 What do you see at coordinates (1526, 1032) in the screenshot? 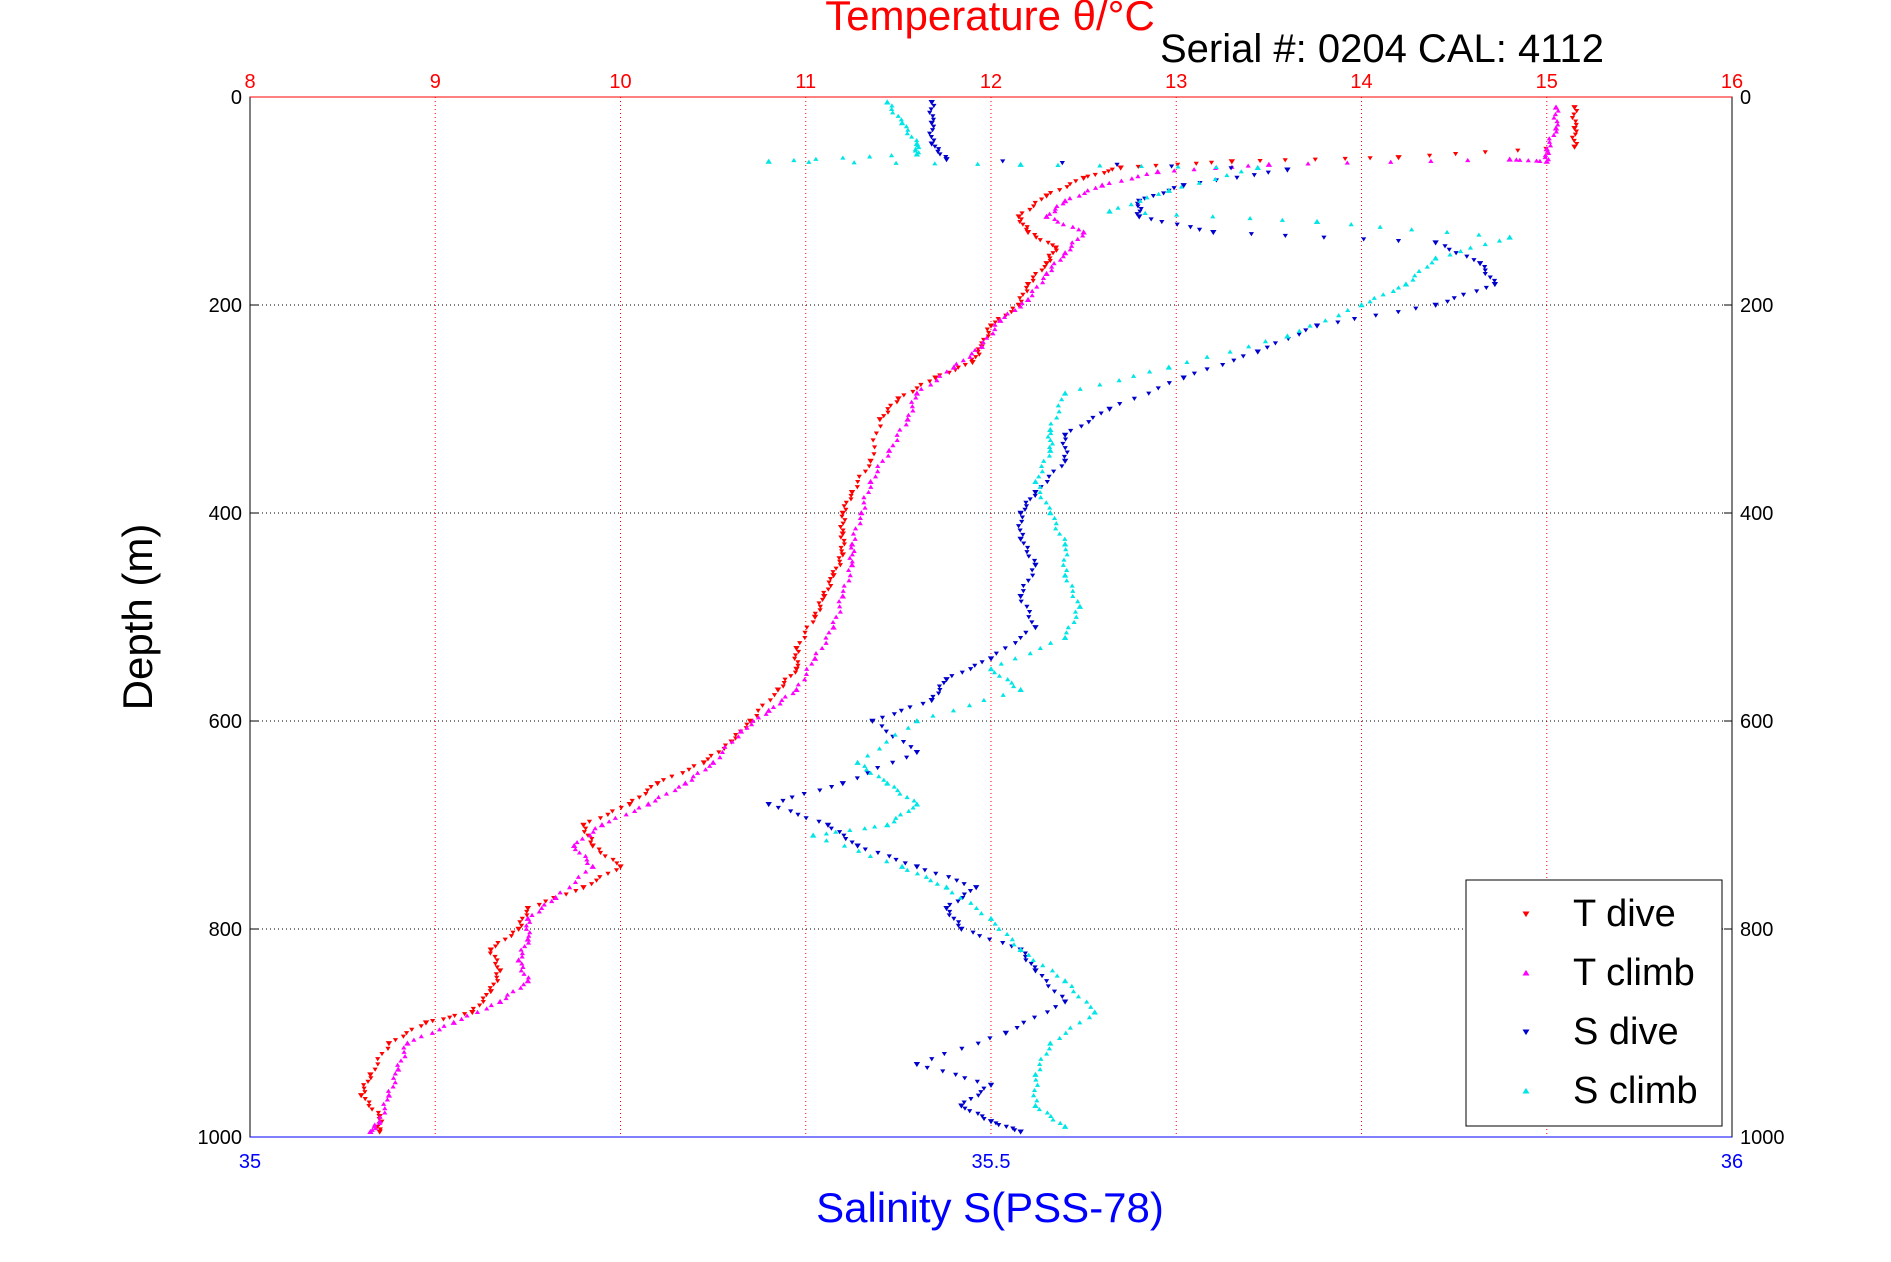
I see `legend-marker` at bounding box center [1526, 1032].